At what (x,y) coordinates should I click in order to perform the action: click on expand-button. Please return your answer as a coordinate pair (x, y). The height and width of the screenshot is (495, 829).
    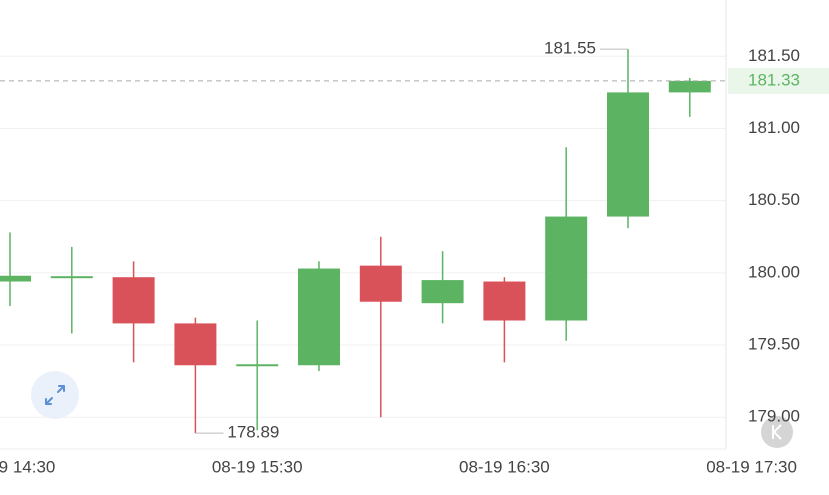
    Looking at the image, I should click on (55, 395).